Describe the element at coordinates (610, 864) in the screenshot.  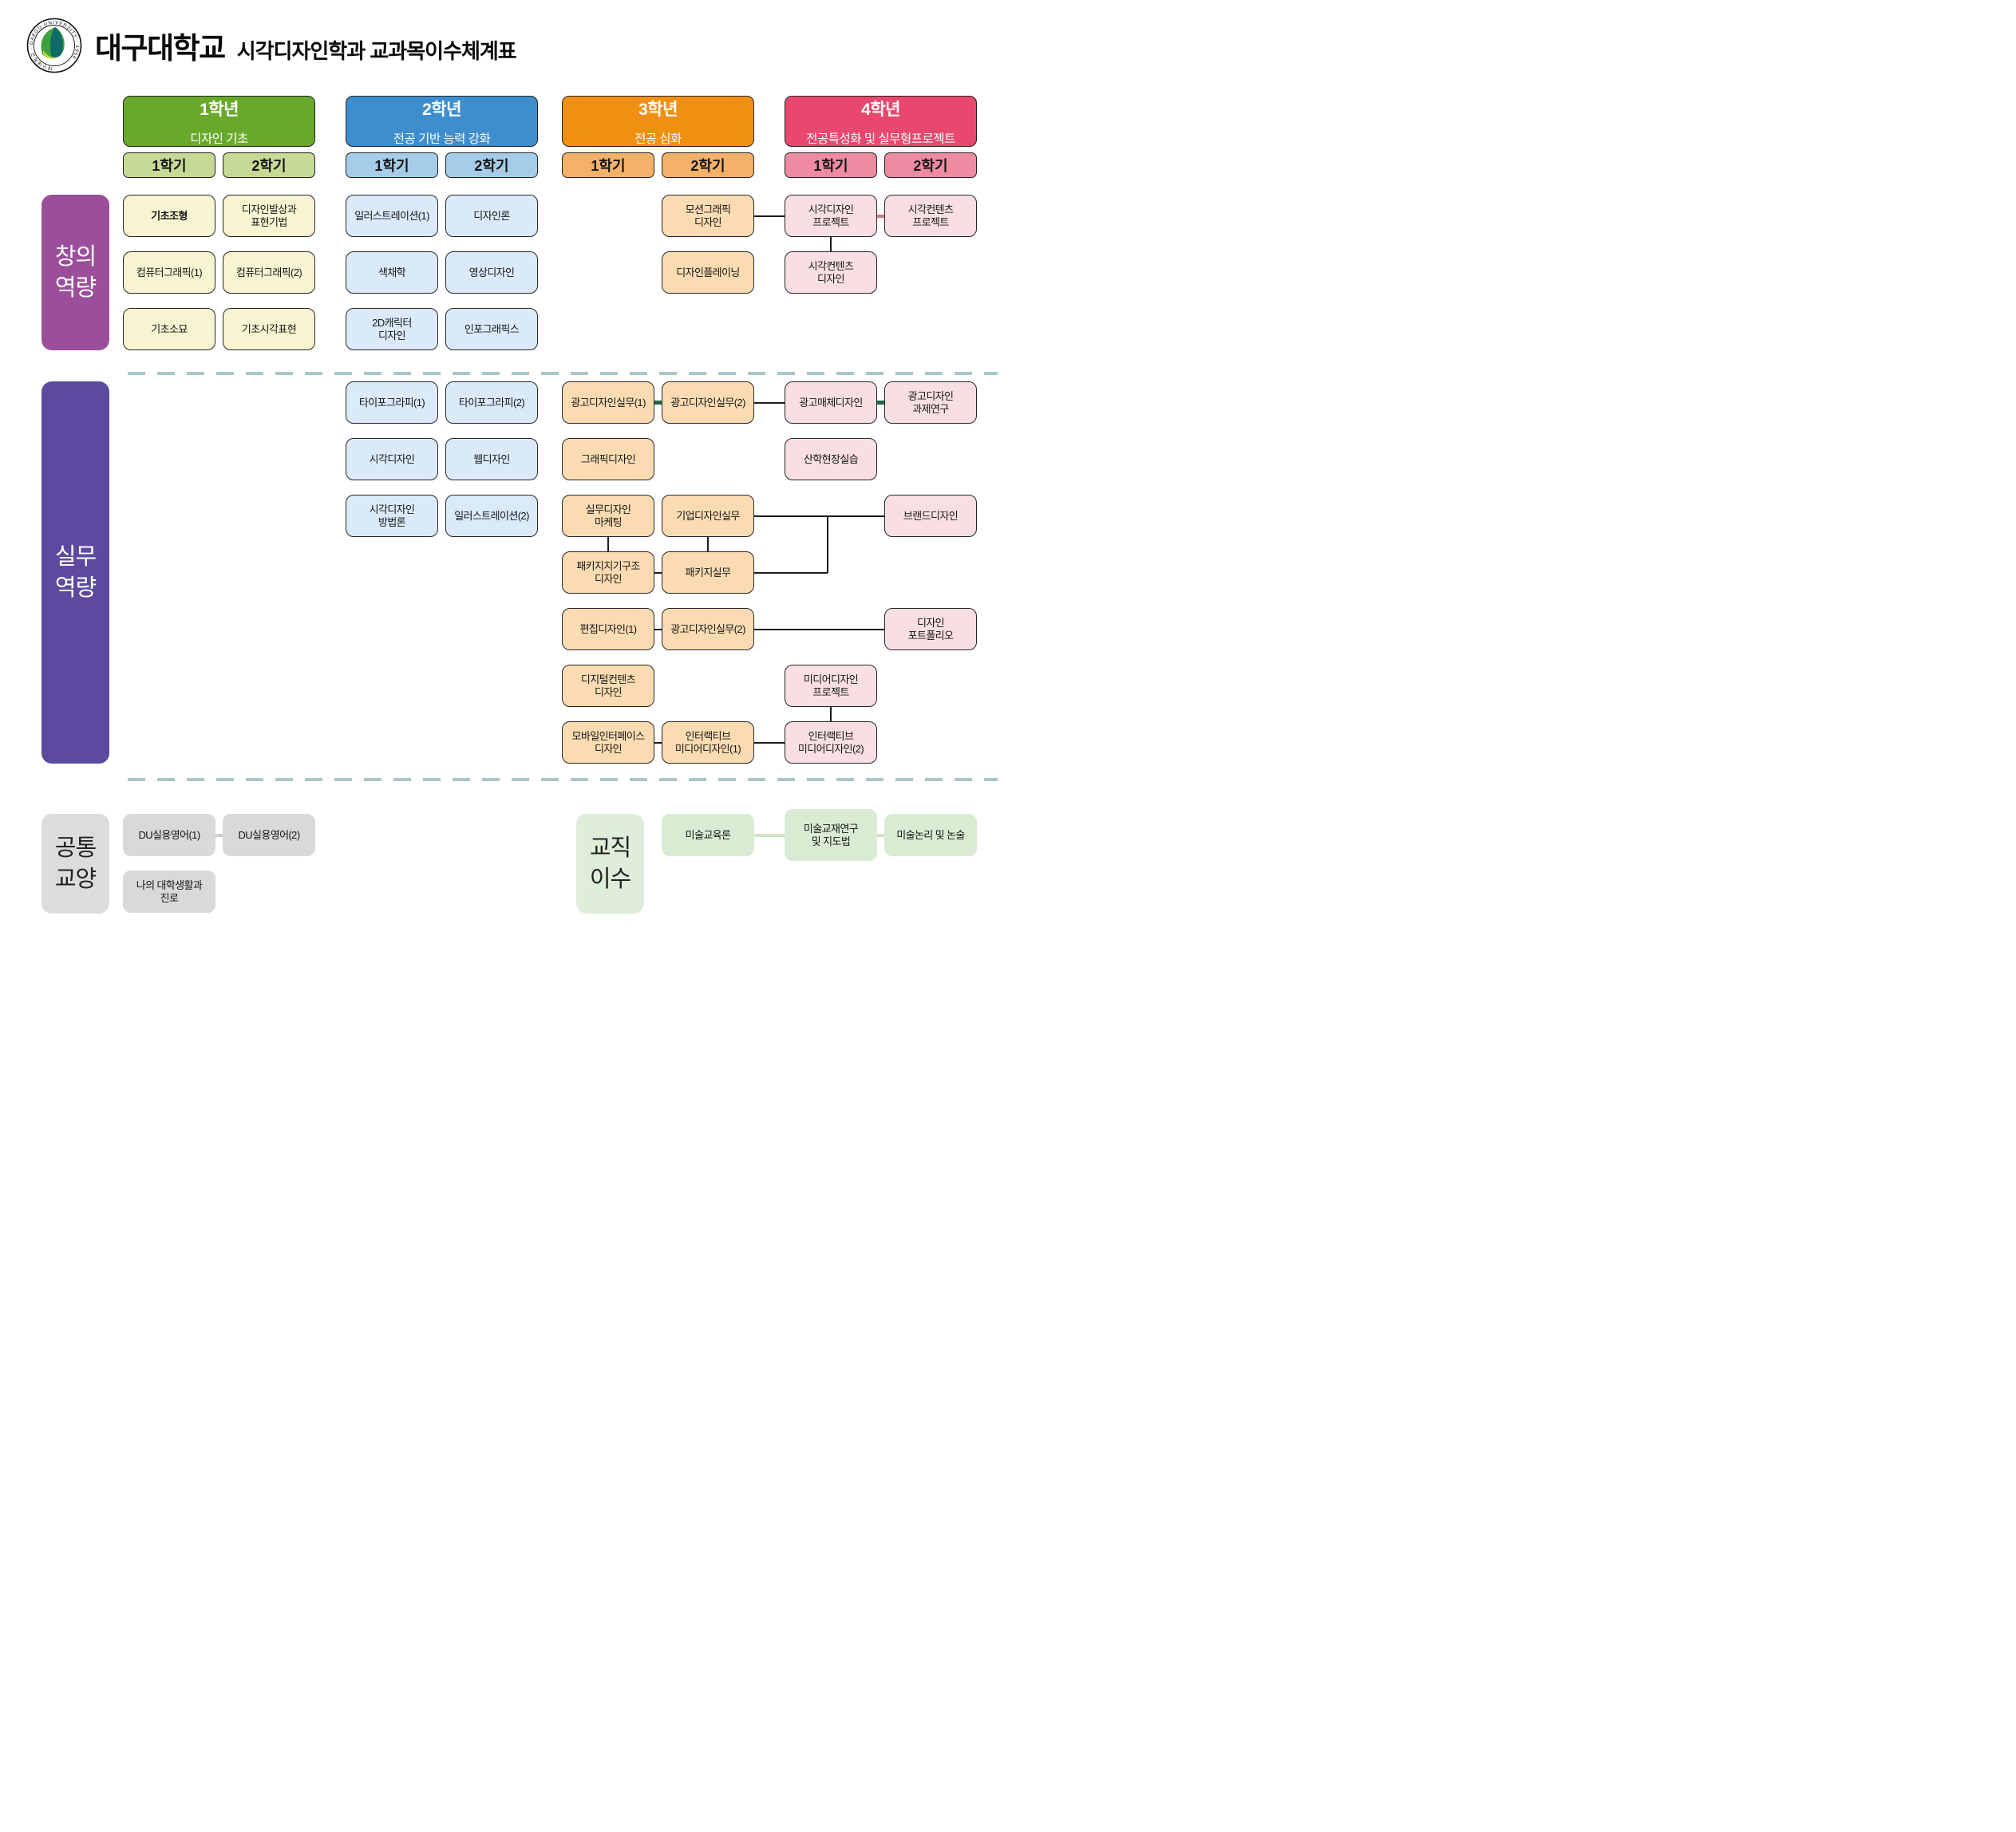
I see `section-label-teaching: 교직 이수` at that location.